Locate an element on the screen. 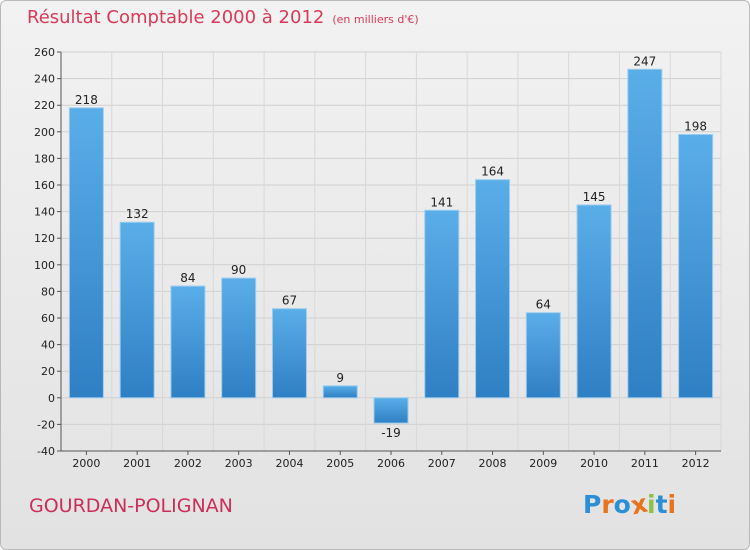  bar-2003 is located at coordinates (239, 338).